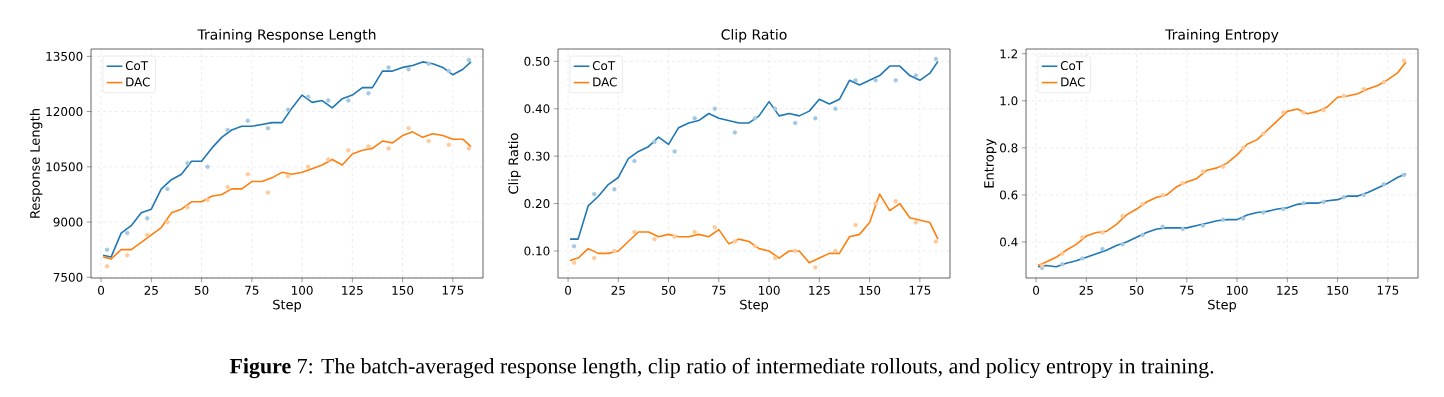 The height and width of the screenshot is (397, 1444). I want to click on y-axis-title: Response Length, so click(36, 163).